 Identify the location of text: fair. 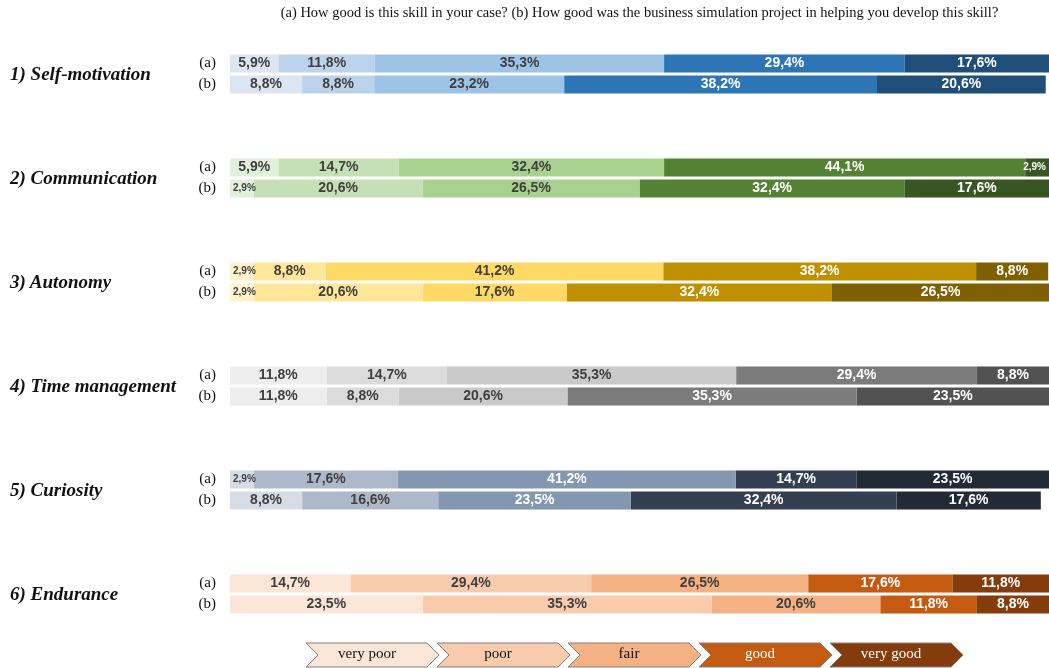
(629, 653).